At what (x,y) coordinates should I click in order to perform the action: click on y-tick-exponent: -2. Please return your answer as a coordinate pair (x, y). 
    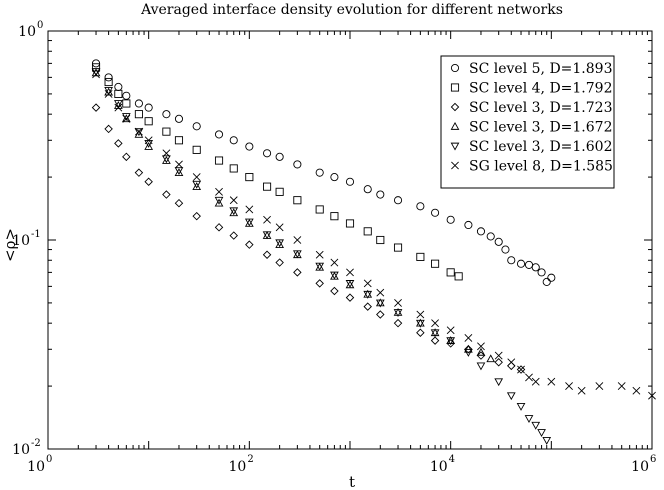
    Looking at the image, I should click on (36, 443).